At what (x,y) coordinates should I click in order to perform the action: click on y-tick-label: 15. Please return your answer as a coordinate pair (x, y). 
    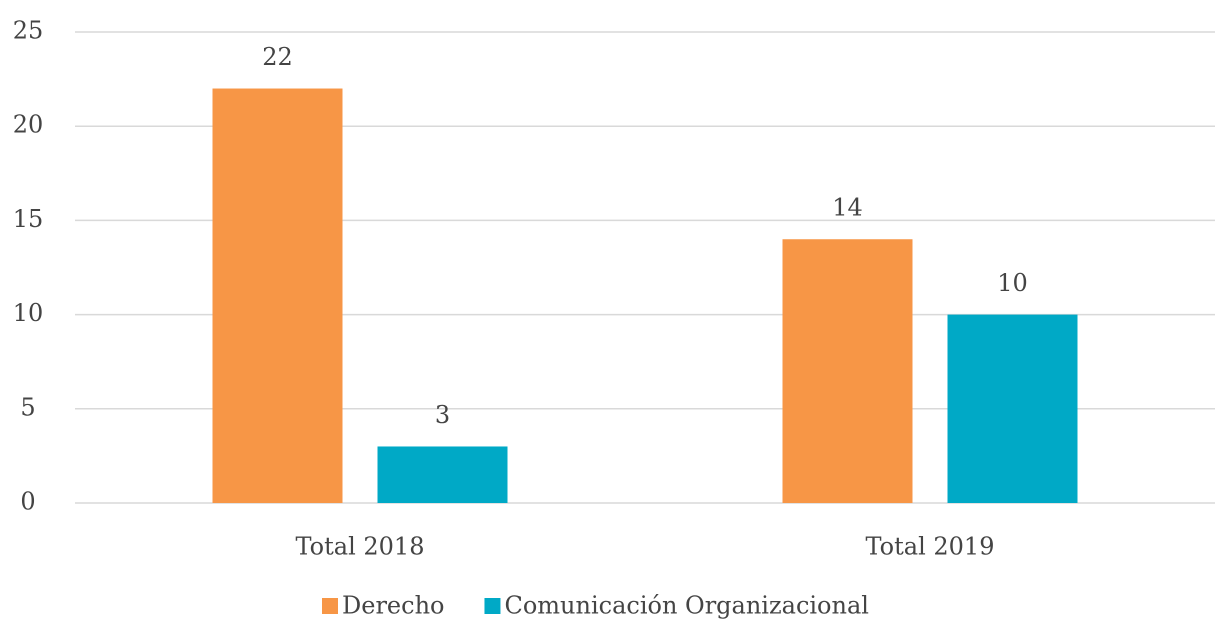
    Looking at the image, I should click on (28, 219).